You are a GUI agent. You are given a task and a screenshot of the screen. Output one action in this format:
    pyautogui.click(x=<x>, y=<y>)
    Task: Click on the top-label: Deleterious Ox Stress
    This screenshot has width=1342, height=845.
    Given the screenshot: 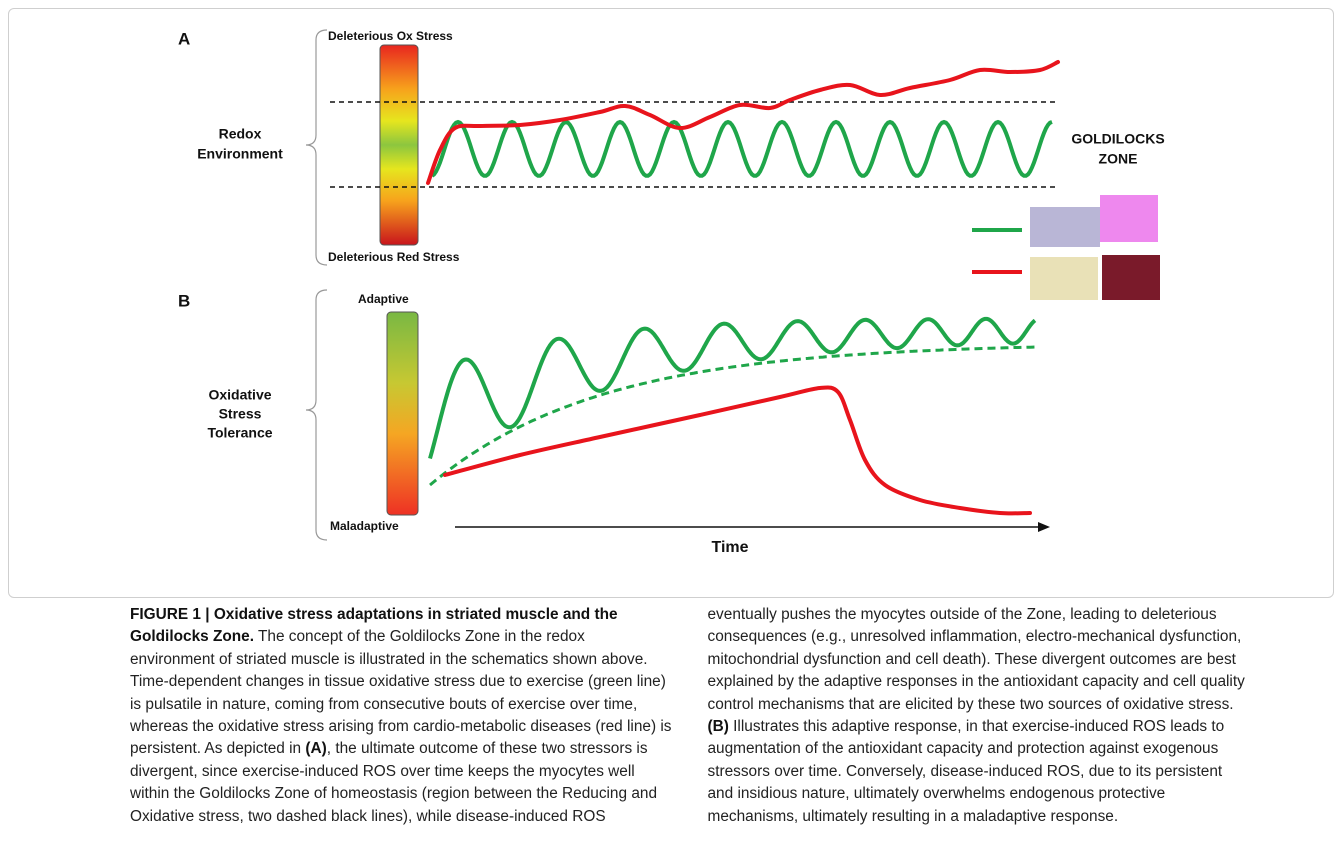 What is the action you would take?
    pyautogui.click(x=390, y=36)
    